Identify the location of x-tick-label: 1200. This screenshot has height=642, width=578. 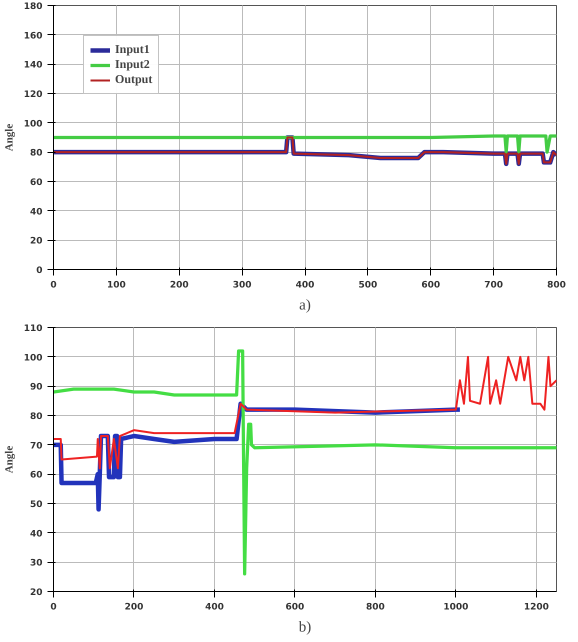
(536, 607).